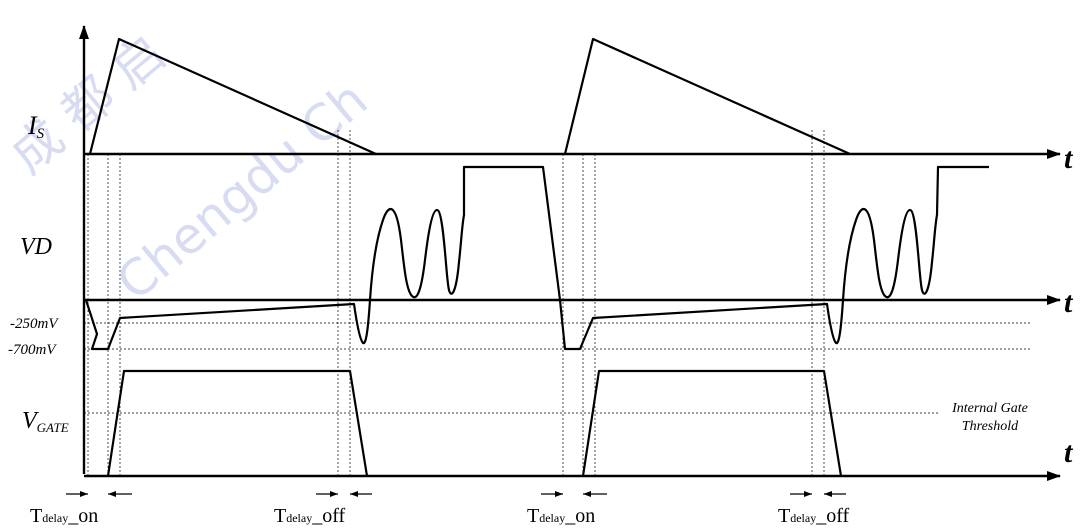 Image resolution: width=1080 pixels, height=529 pixels. What do you see at coordinates (707, 96) in the screenshot?
I see `is-waveform-cycle2` at bounding box center [707, 96].